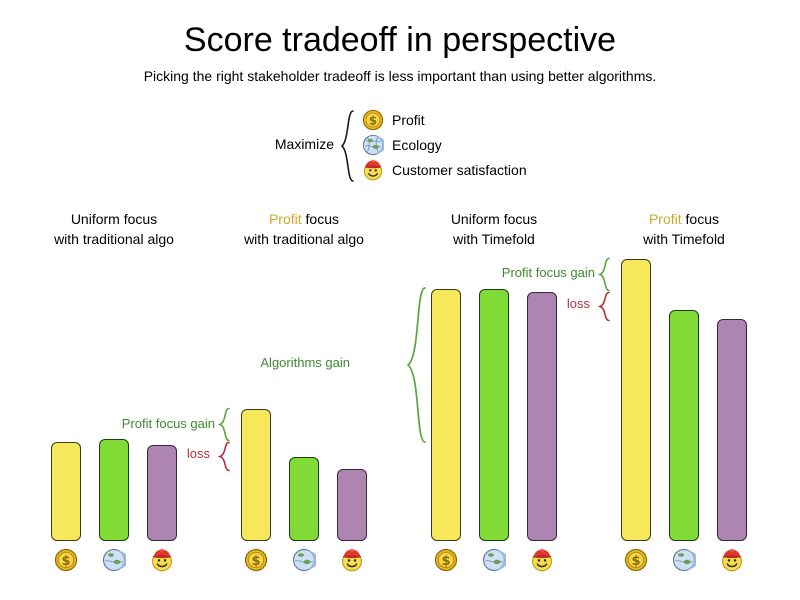 This screenshot has height=600, width=800. What do you see at coordinates (494, 229) in the screenshot?
I see `group-caption-3: Uniform focus with Timefold` at bounding box center [494, 229].